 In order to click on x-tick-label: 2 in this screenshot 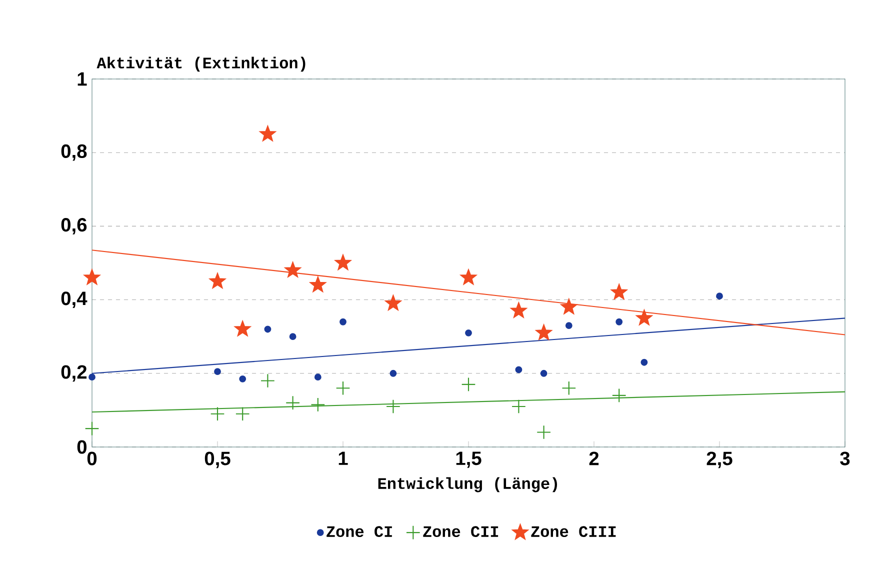, I will do `click(594, 459)`.